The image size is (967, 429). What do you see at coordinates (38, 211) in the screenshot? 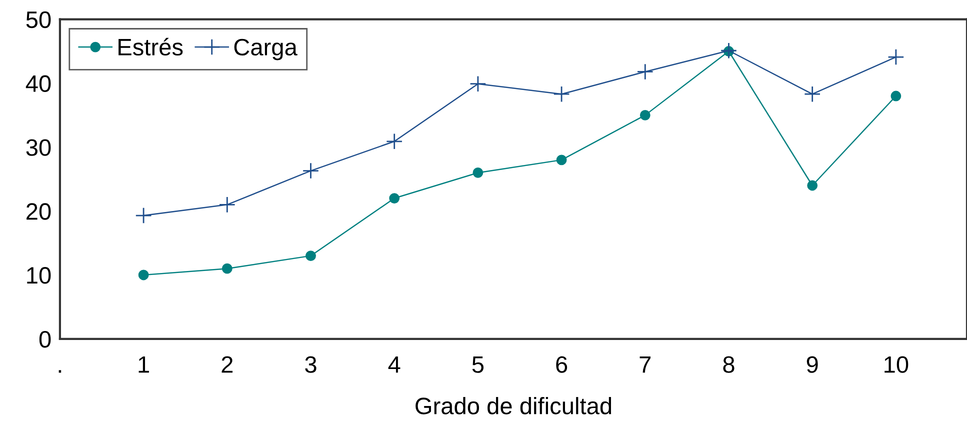
I see `y-tick-label: 20` at bounding box center [38, 211].